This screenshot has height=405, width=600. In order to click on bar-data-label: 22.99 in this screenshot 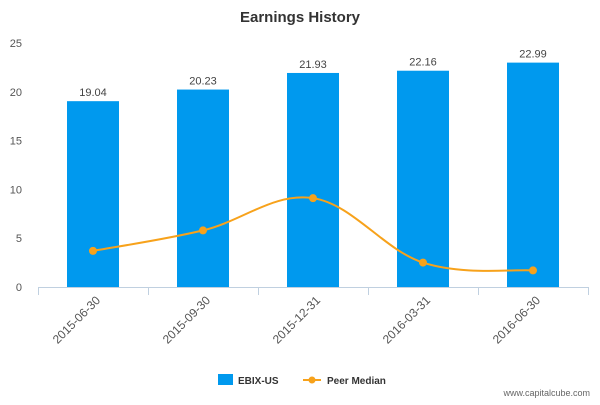, I will do `click(533, 55)`.